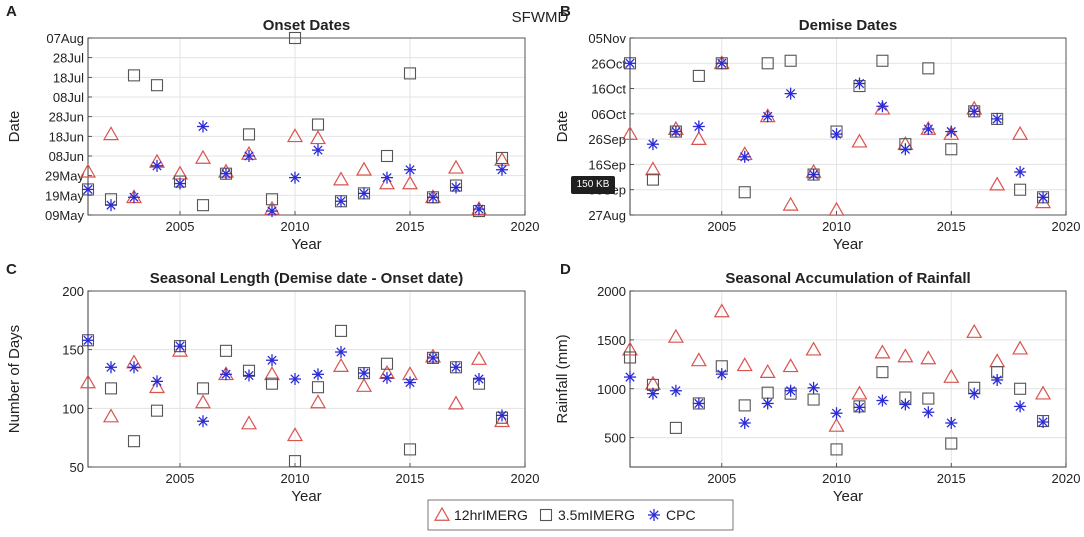 The image size is (1084, 537). I want to click on y-tick-label: 07Aug, so click(65, 38).